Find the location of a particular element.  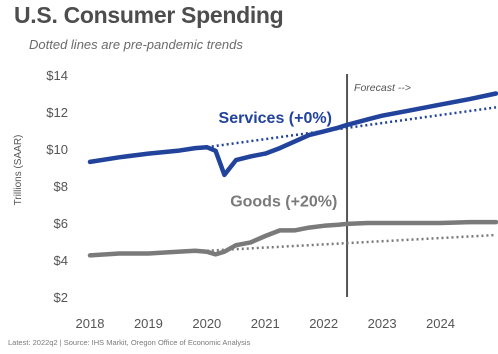

series-label: Services (+0%) is located at coordinates (275, 118).